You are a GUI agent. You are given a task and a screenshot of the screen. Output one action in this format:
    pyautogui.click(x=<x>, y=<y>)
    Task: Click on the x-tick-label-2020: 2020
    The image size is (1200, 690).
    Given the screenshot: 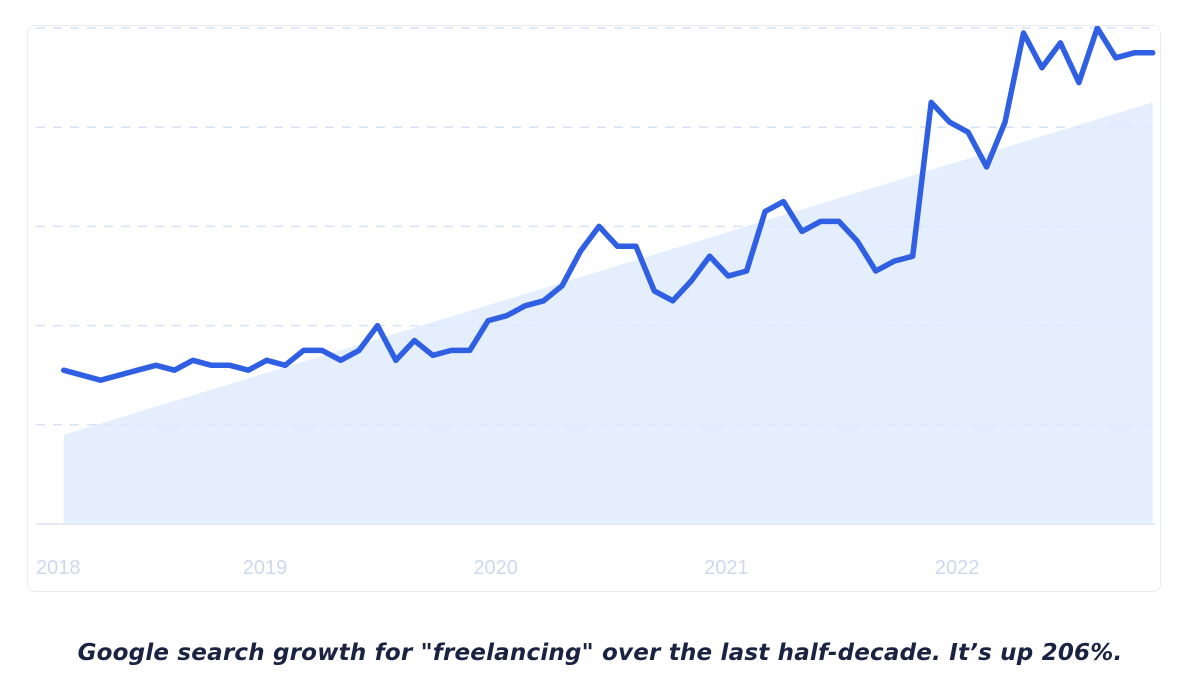 What is the action you would take?
    pyautogui.click(x=495, y=568)
    